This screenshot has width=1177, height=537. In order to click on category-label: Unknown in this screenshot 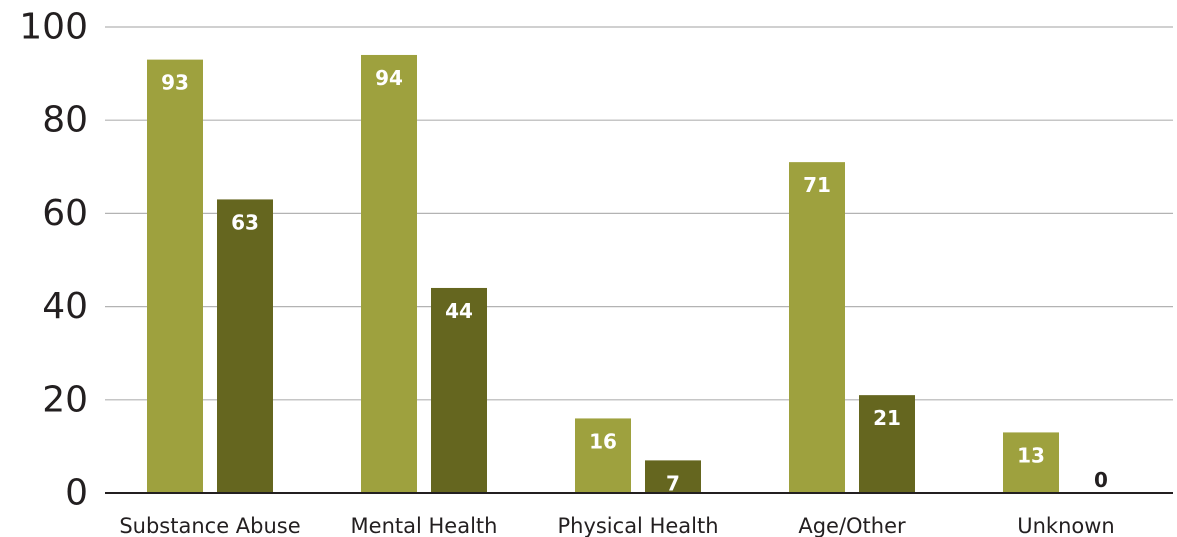, I will do `click(1065, 525)`.